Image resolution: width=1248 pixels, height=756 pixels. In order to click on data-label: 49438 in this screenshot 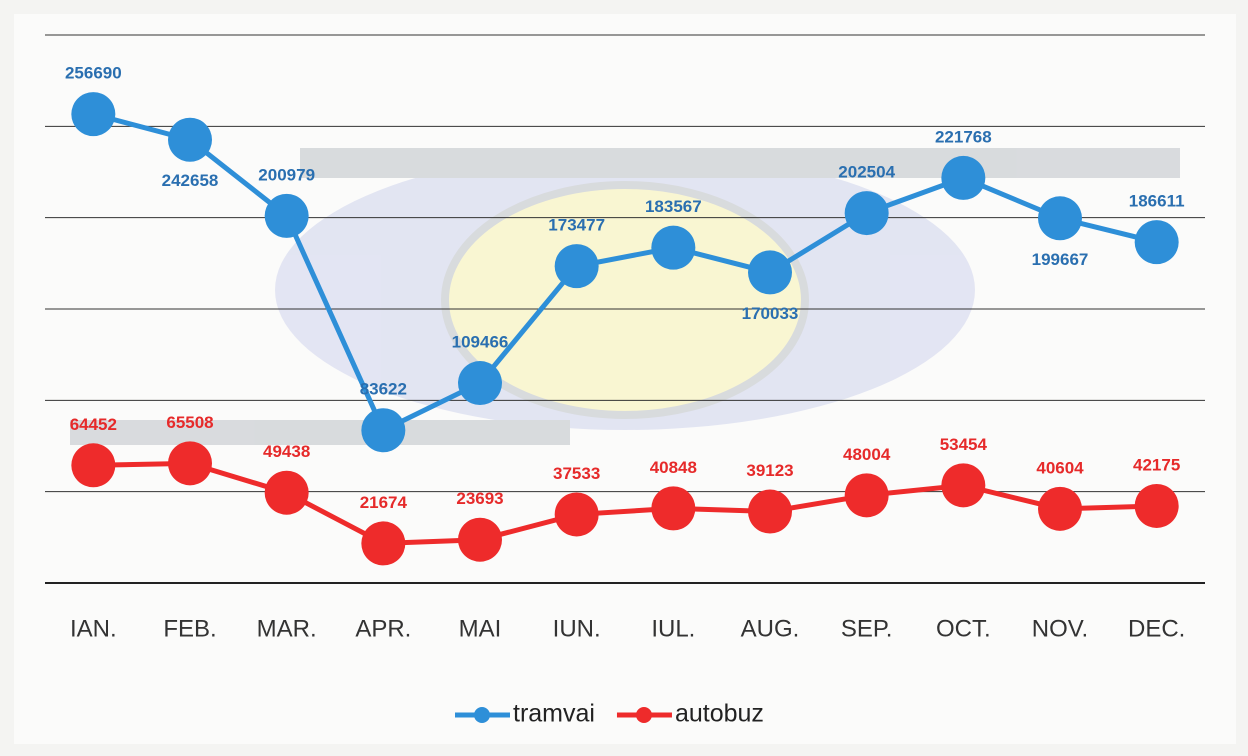, I will do `click(286, 451)`.